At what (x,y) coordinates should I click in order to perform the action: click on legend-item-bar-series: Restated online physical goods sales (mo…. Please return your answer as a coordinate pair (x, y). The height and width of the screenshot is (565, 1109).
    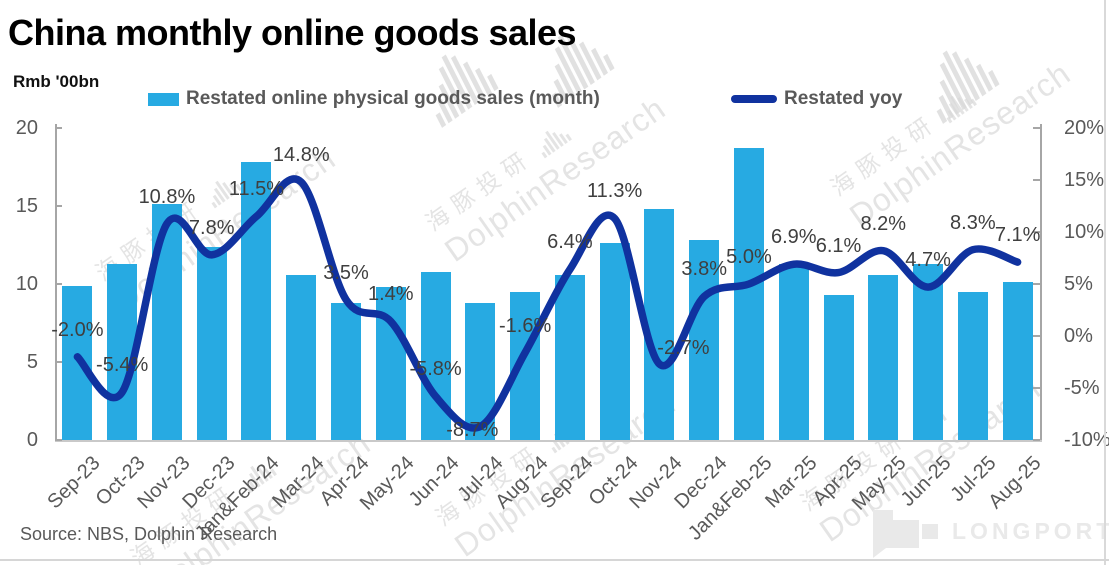
    Looking at the image, I should click on (374, 99).